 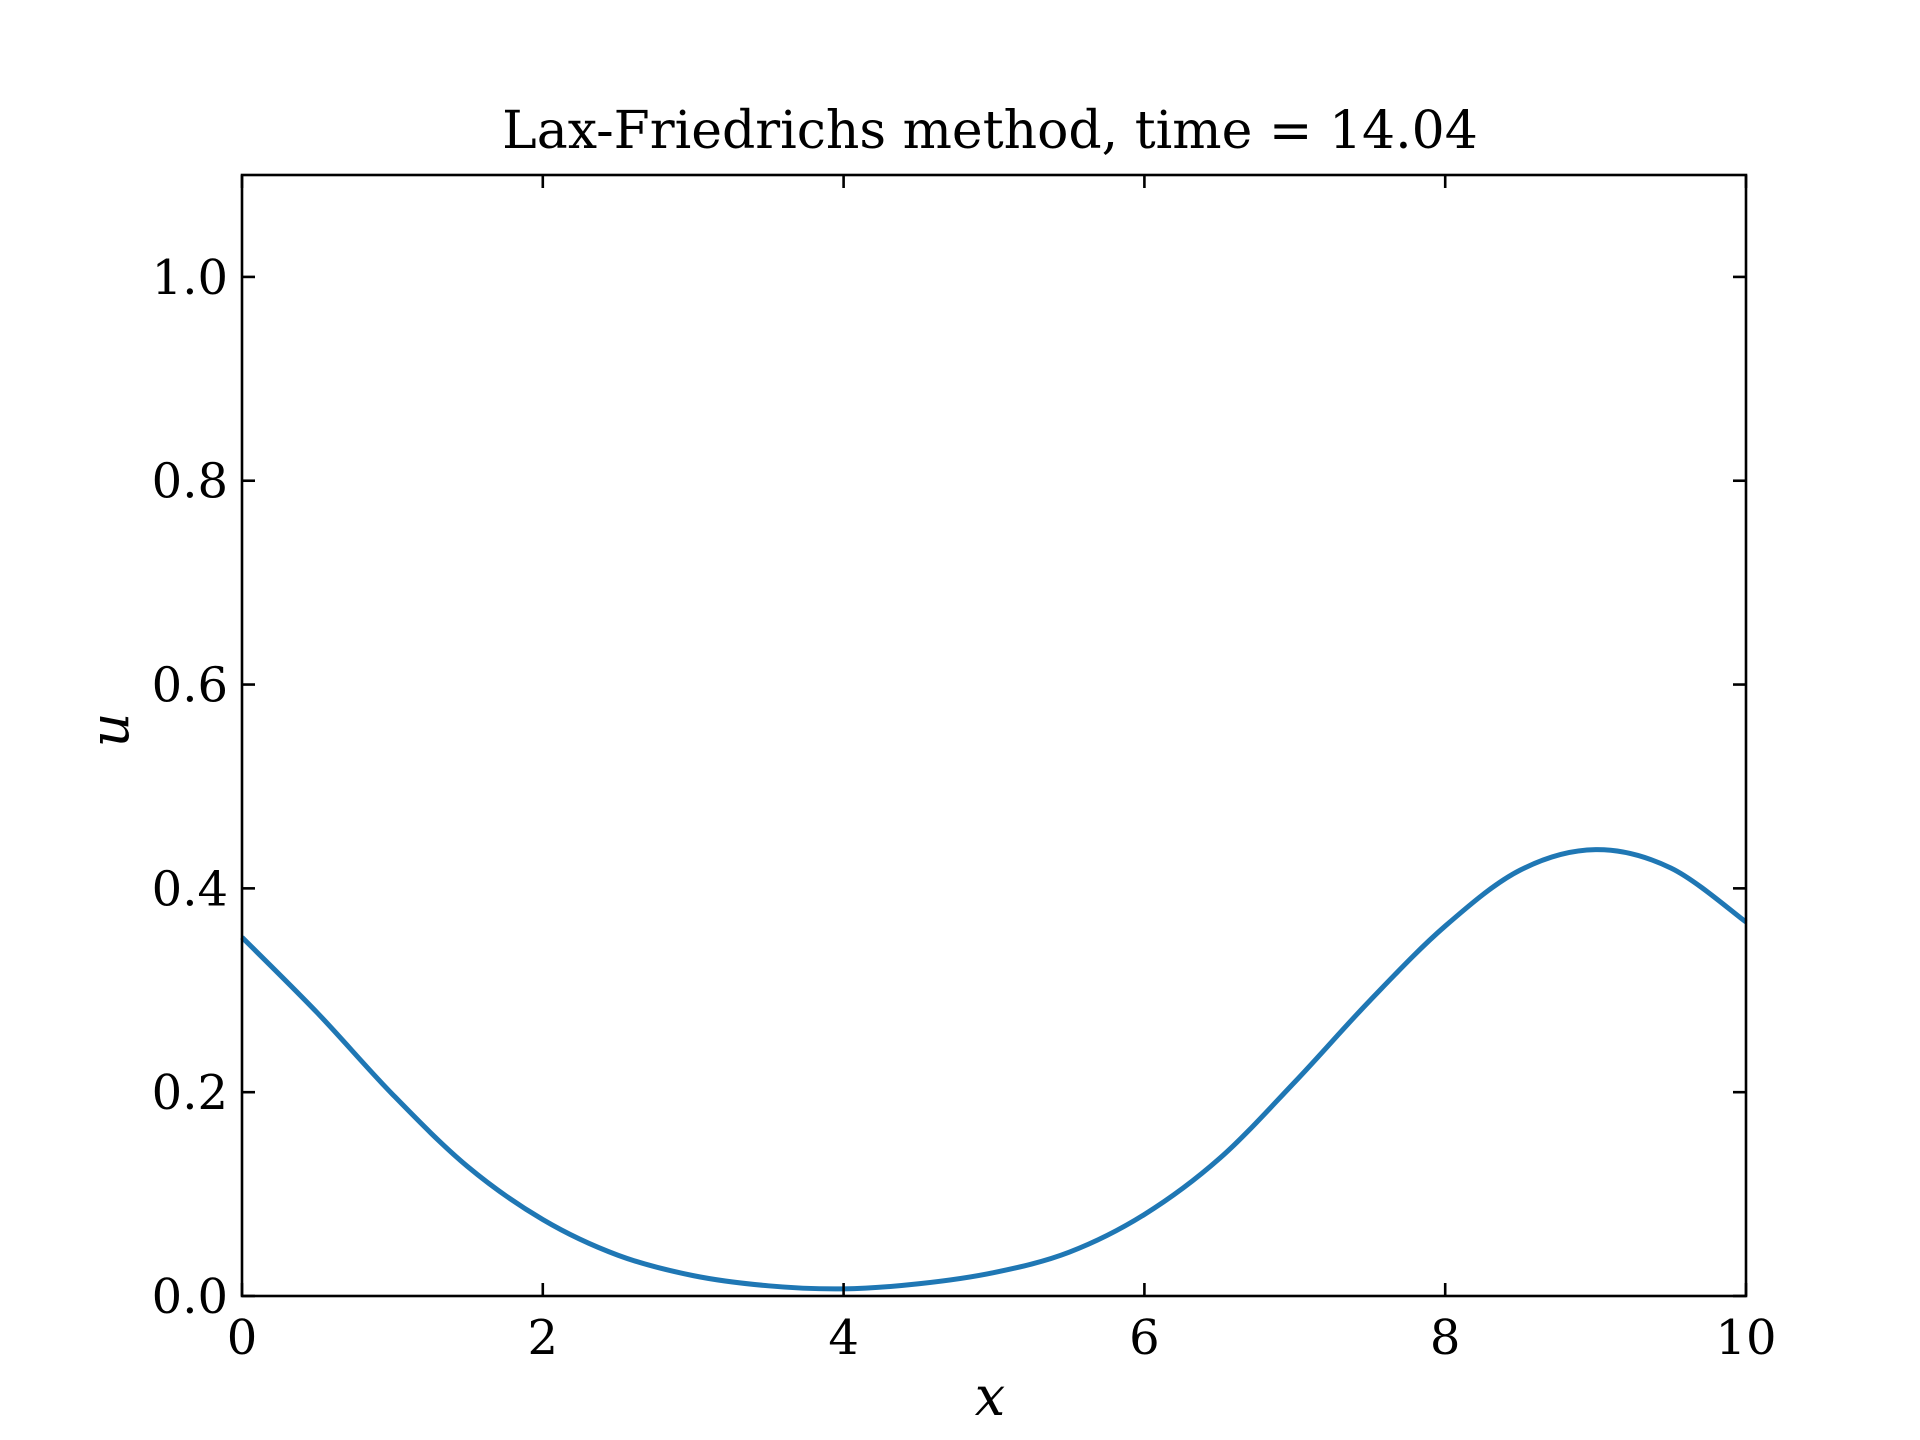 I want to click on chart-title: Lax-Friedrichs method, time = 14.04, so click(x=990, y=131).